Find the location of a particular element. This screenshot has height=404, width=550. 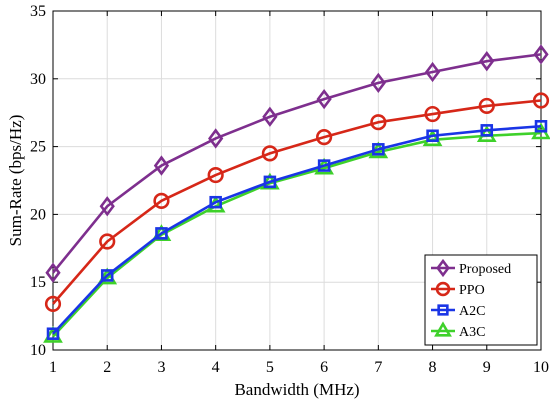

x-tick-label: 6 is located at coordinates (324, 367).